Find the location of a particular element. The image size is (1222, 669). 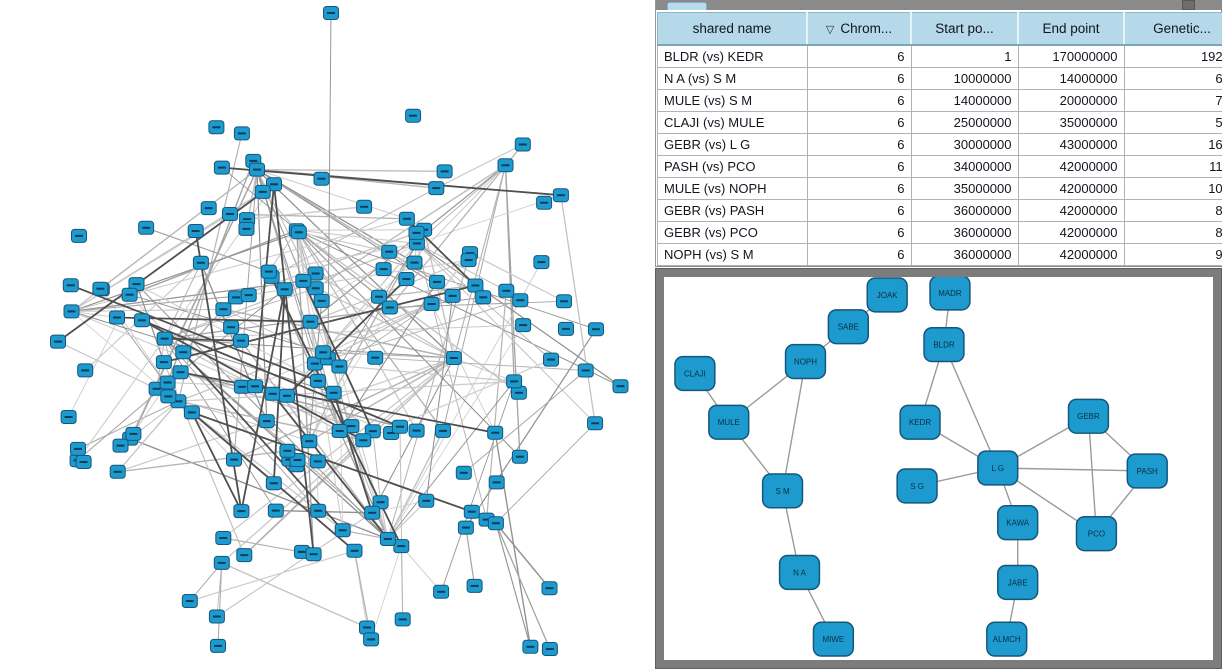

table-cell: 170000000 is located at coordinates (1071, 56).